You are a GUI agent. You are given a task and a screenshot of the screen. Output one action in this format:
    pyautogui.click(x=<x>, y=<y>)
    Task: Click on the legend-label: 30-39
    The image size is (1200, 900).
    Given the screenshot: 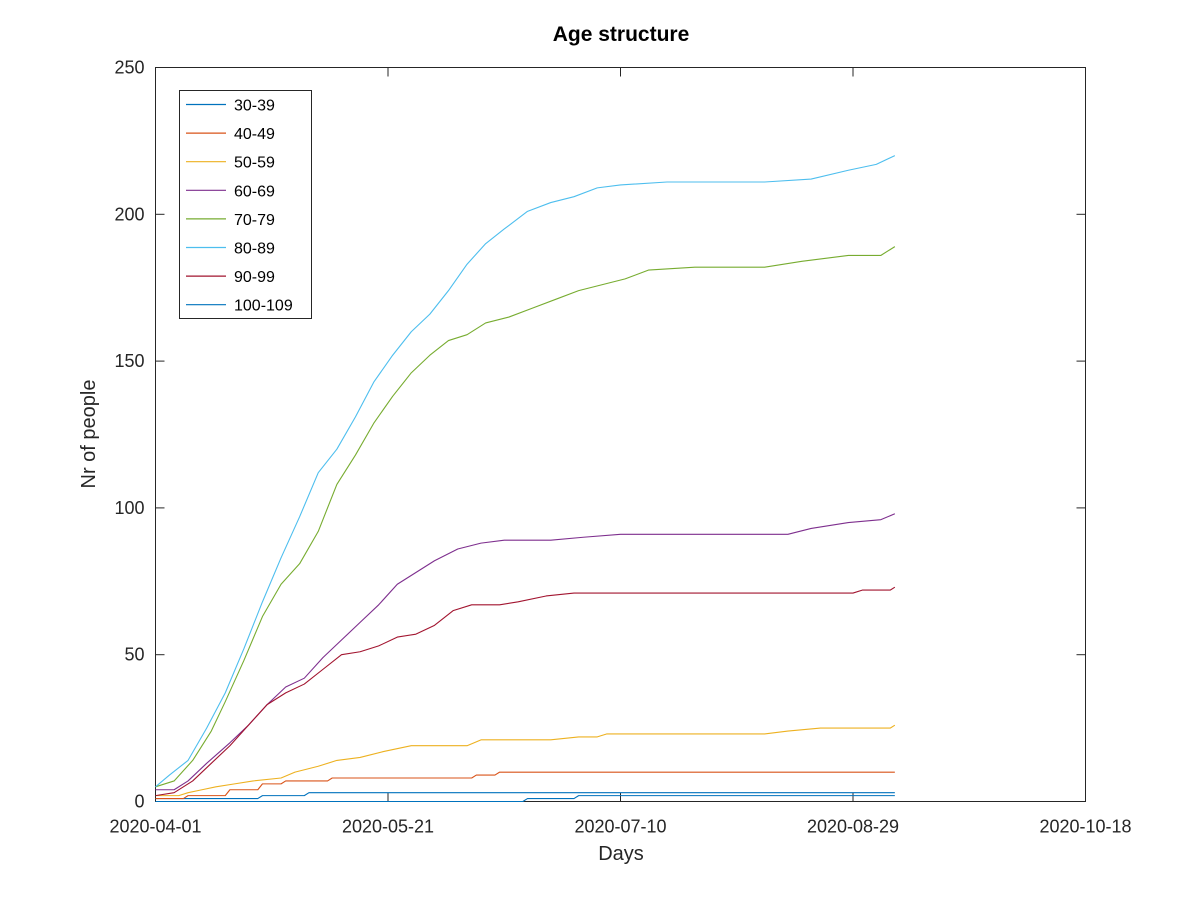 What is the action you would take?
    pyautogui.click(x=254, y=106)
    